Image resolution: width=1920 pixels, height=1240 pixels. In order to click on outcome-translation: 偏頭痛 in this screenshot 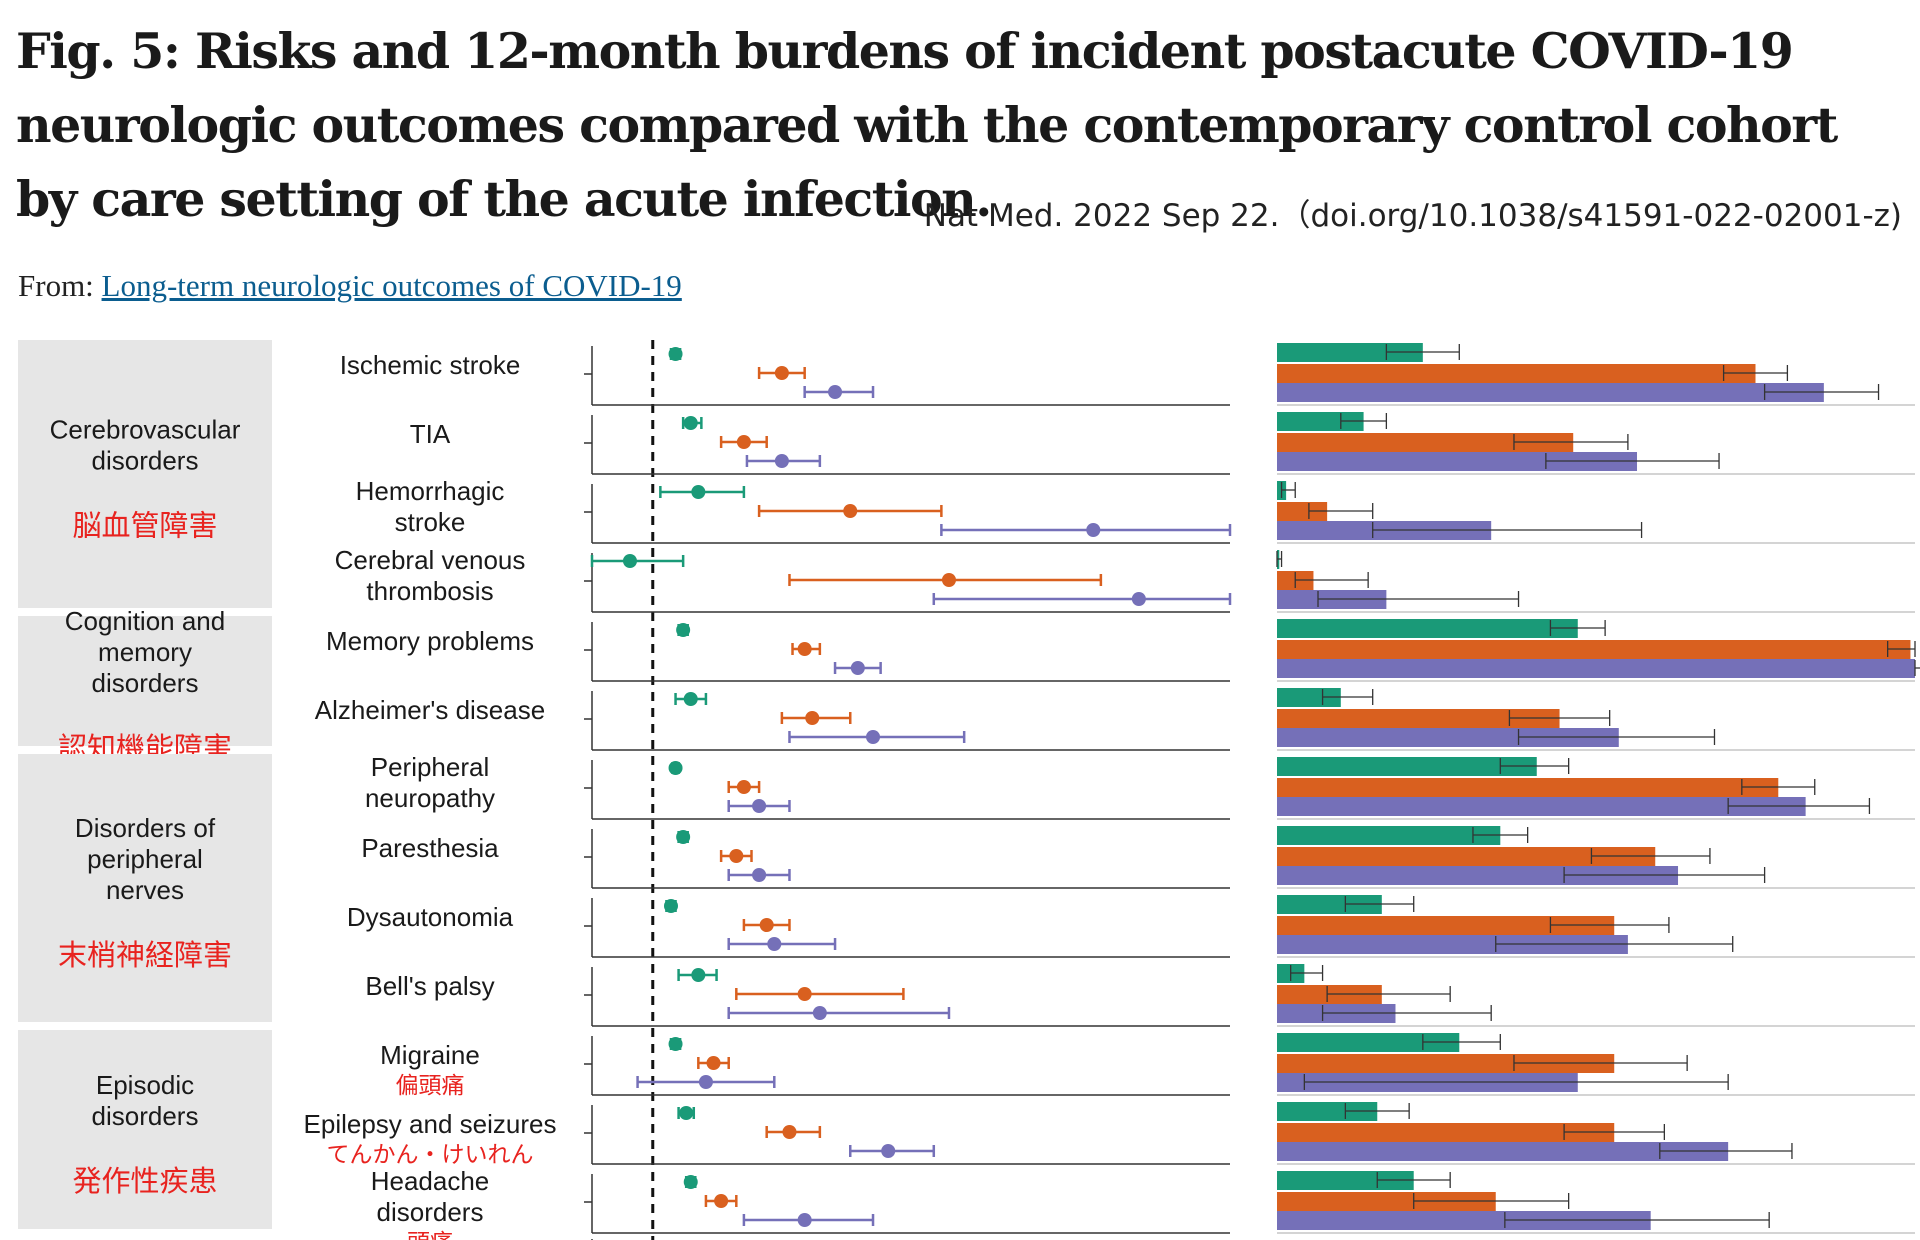, I will do `click(430, 1086)`.